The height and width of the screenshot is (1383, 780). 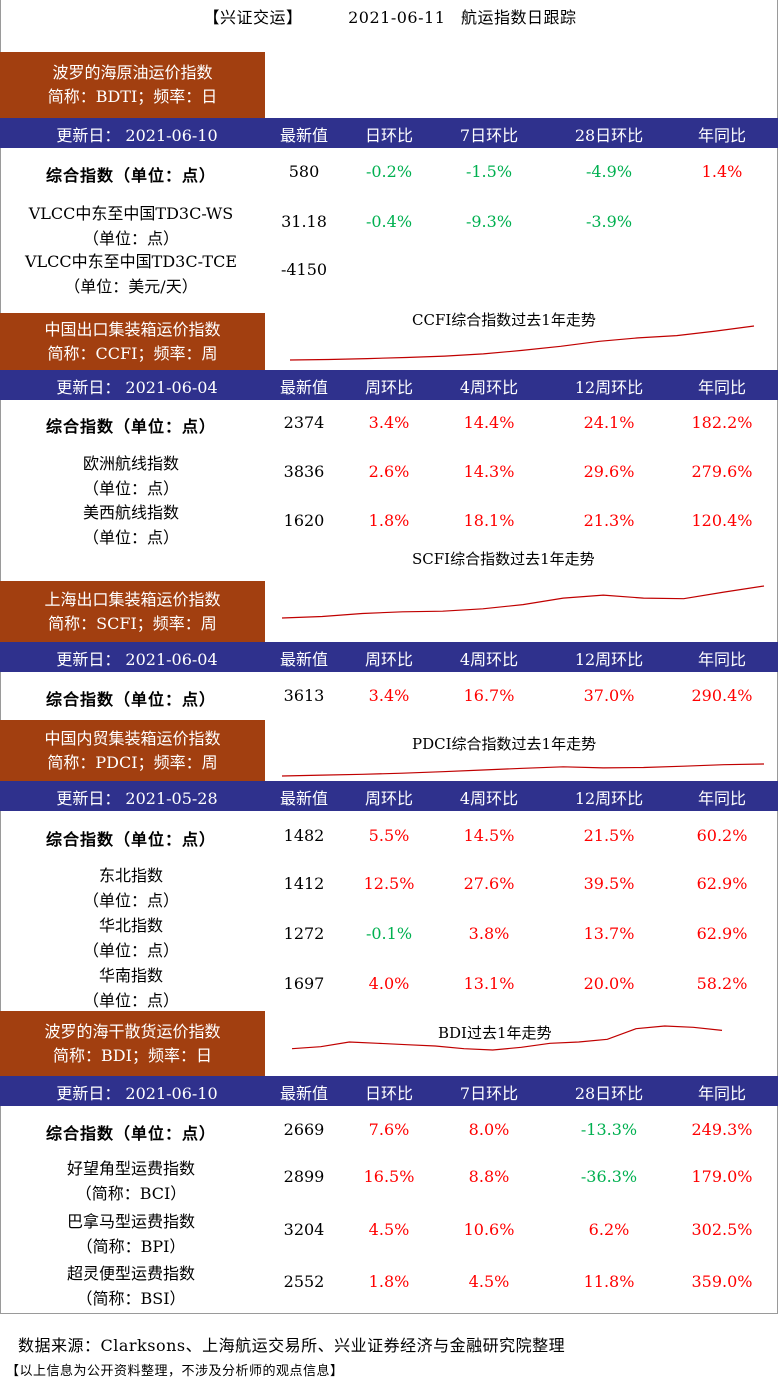 What do you see at coordinates (132, 1055) in the screenshot?
I see `section-abbr: 简称：BDI；频率：日` at bounding box center [132, 1055].